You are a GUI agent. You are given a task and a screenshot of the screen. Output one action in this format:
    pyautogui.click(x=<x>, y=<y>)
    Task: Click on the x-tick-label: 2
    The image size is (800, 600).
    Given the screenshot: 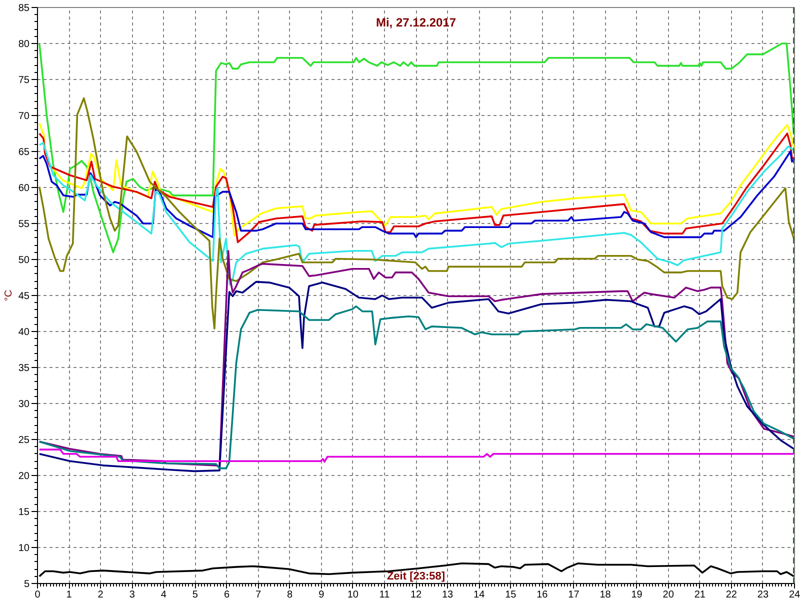 What is the action you would take?
    pyautogui.click(x=101, y=595)
    